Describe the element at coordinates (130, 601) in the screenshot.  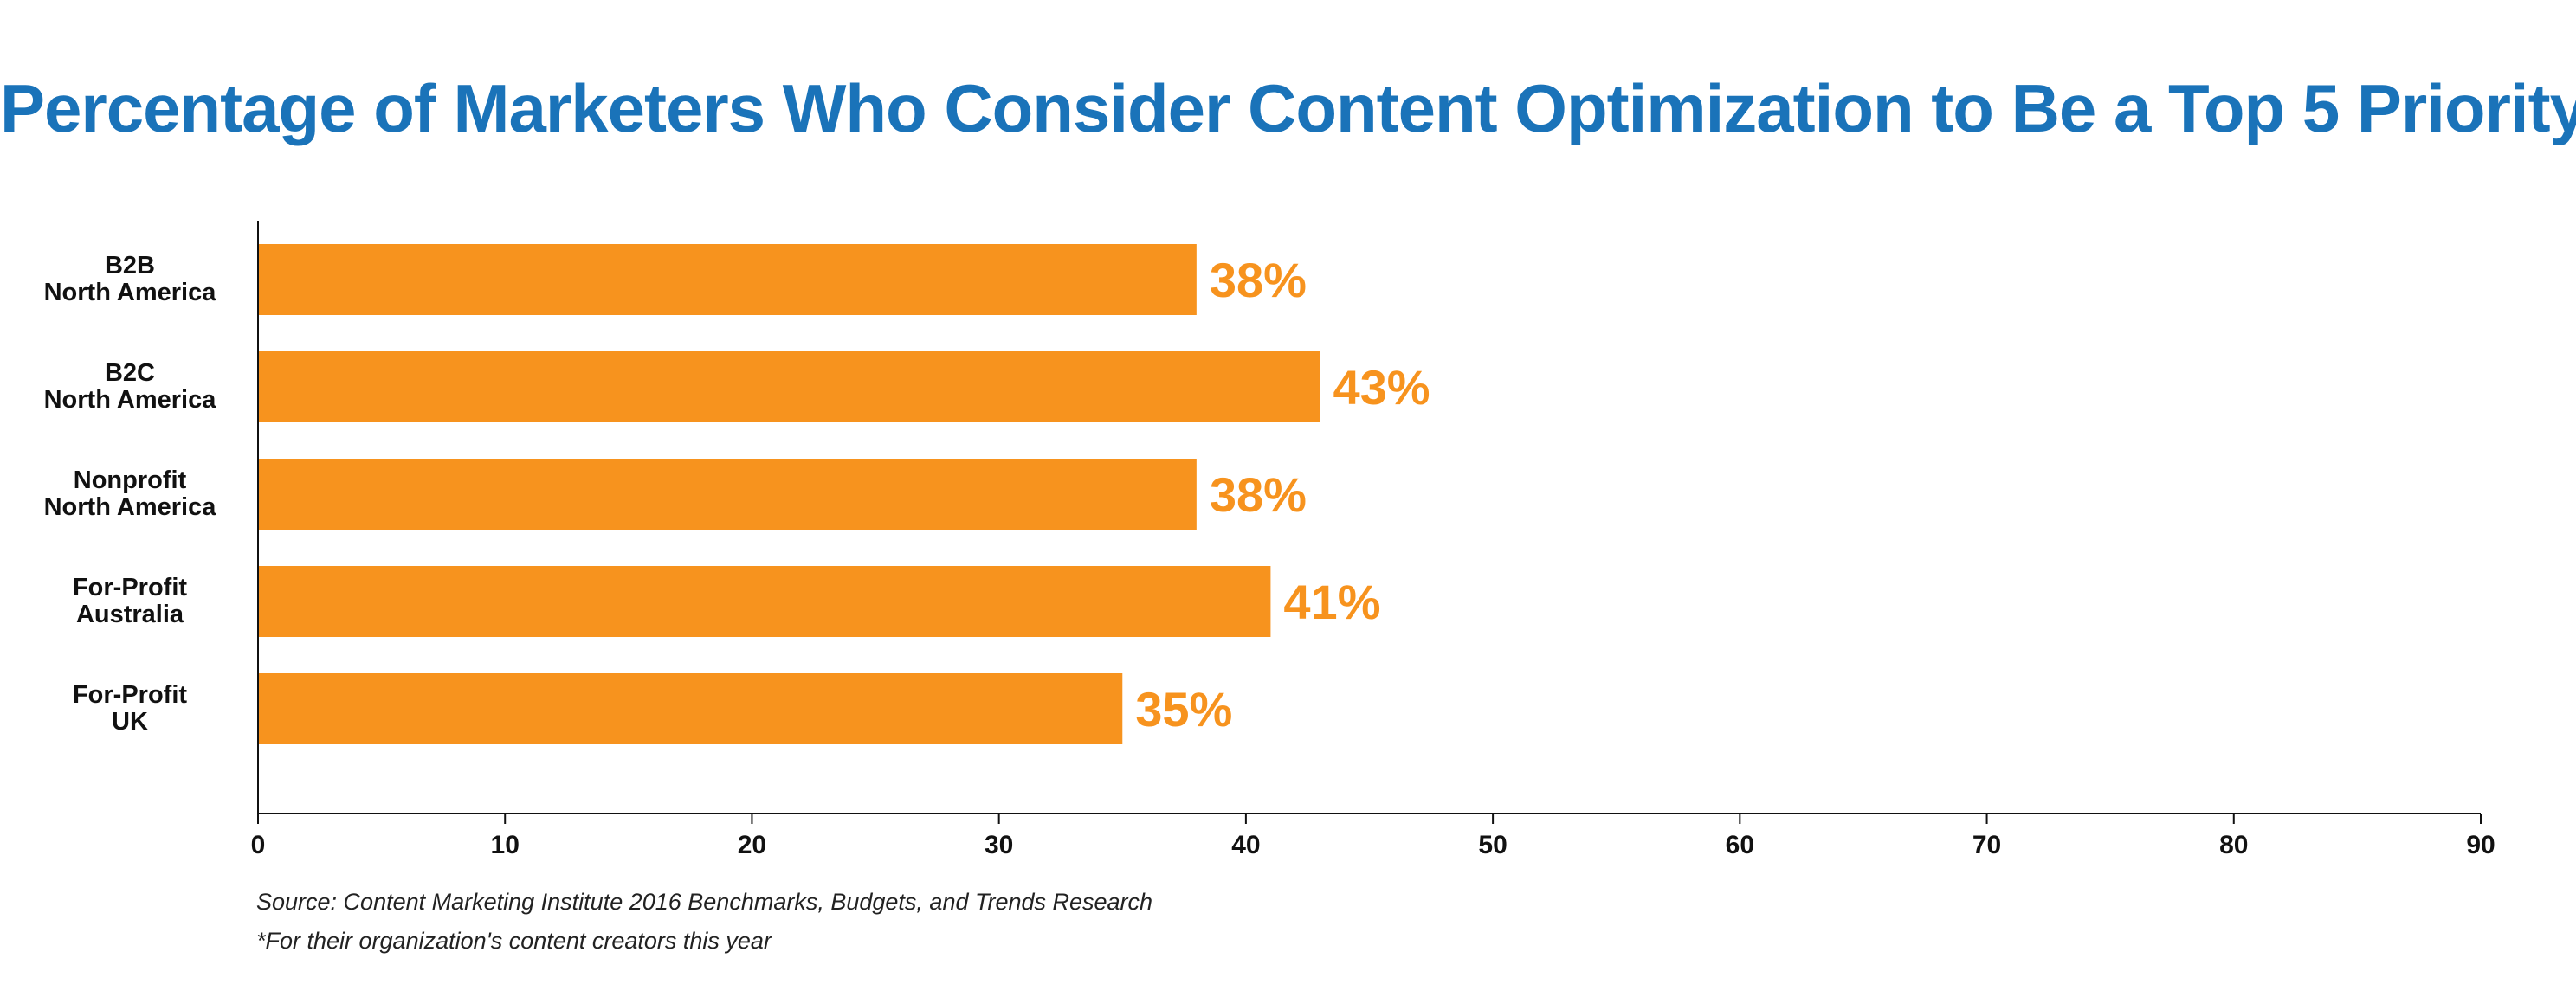
I see `category-label-3: For-Profit Australia` at that location.